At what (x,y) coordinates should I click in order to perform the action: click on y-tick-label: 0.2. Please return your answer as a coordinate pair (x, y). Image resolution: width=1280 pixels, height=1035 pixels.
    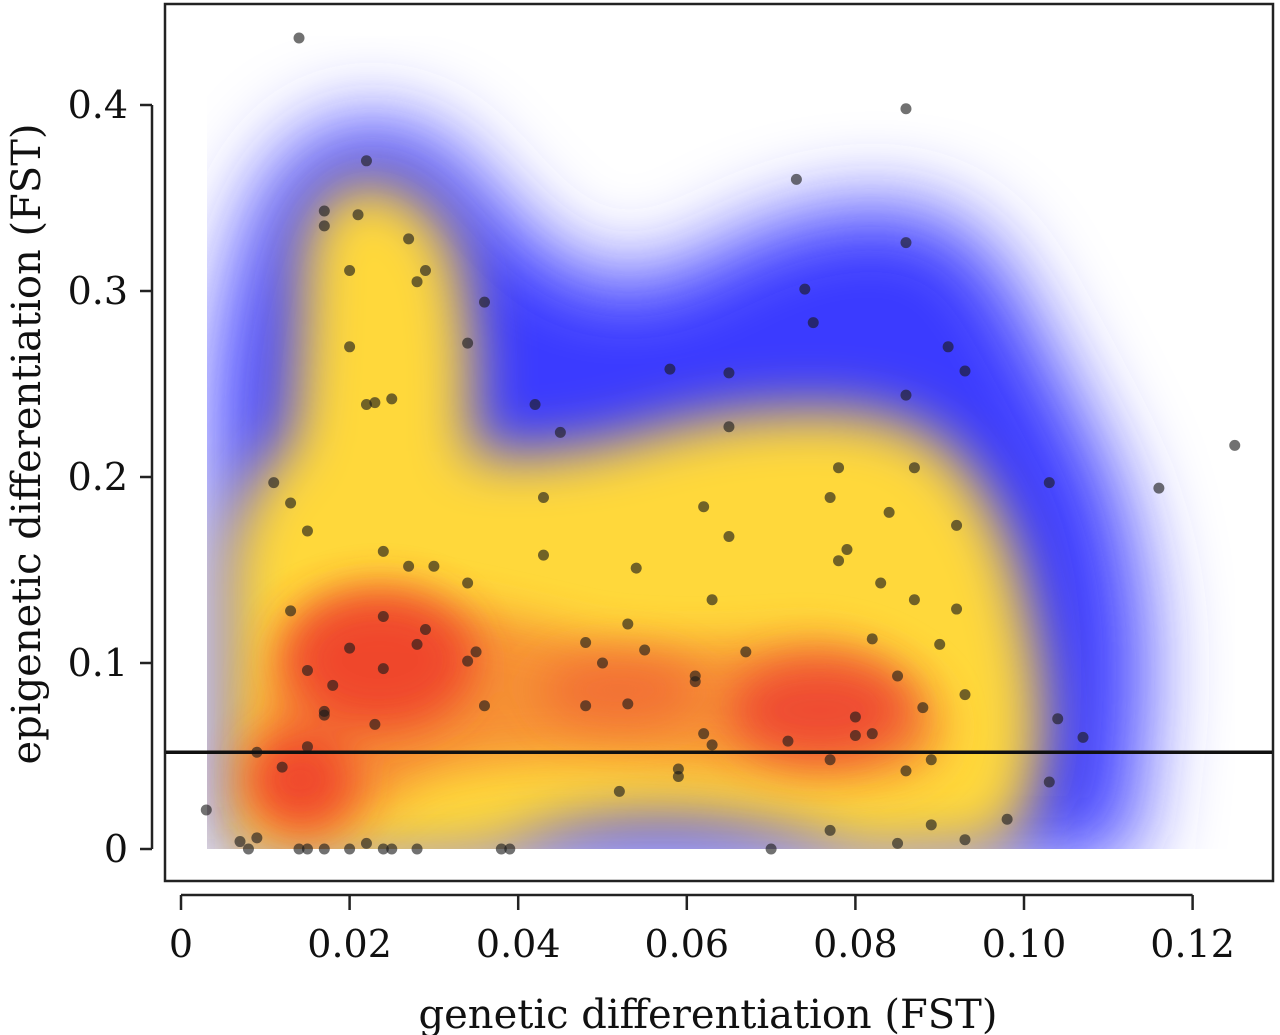
    Looking at the image, I should click on (98, 477).